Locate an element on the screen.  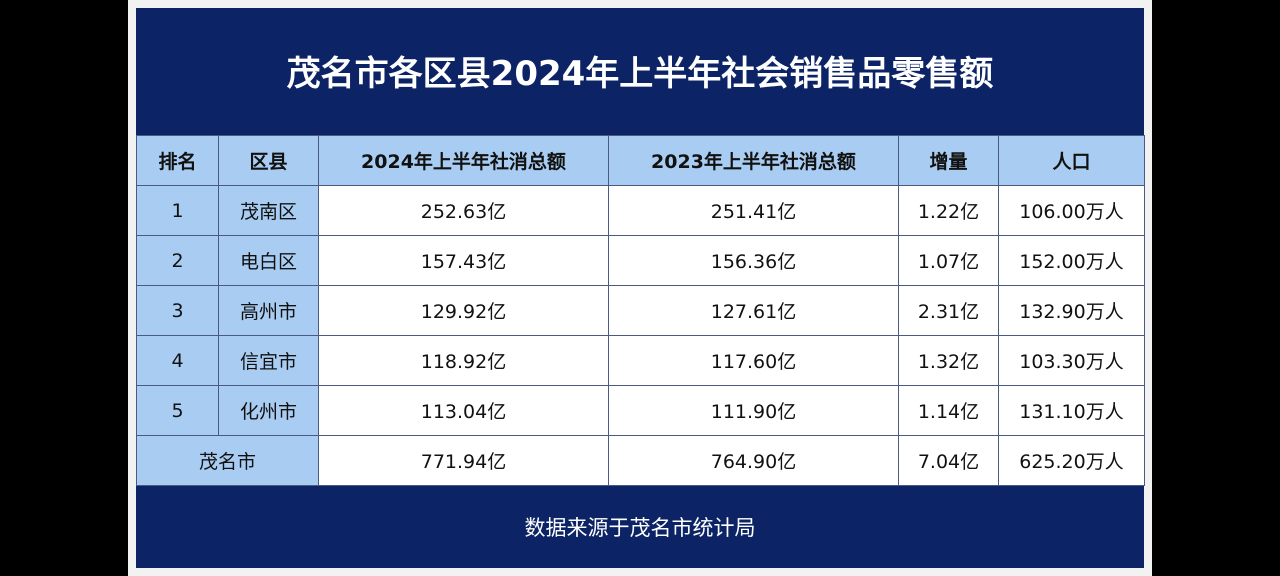
header-row: 排名 区县 2024年上半年社消总额 2023年上半年社消总额 增量 人口 is located at coordinates (640, 160).